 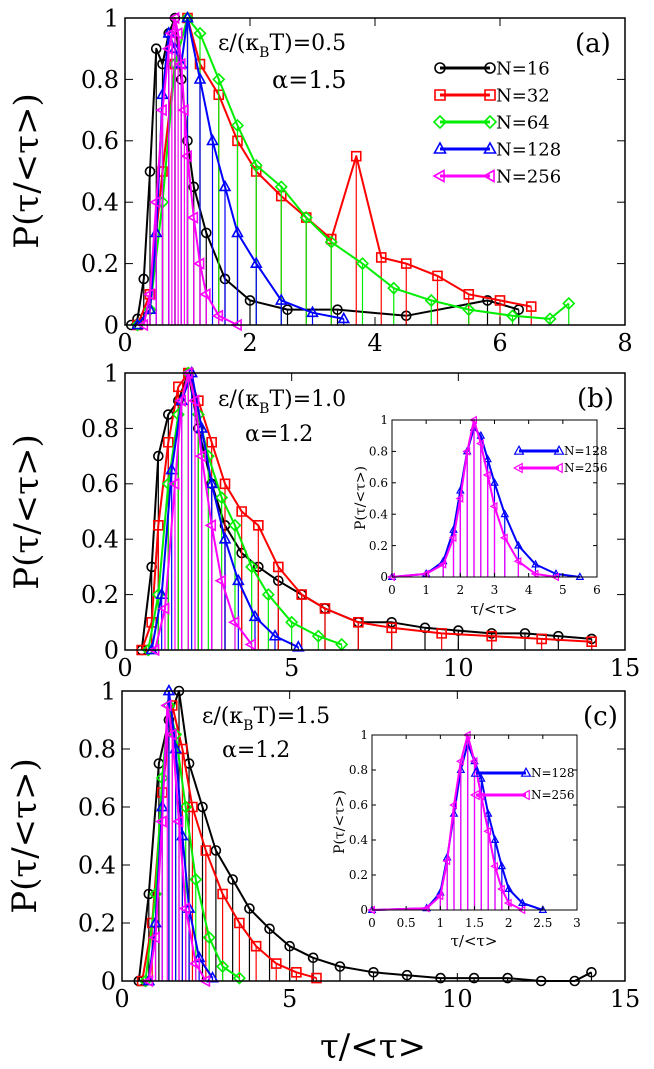 I want to click on panel-b-inset-ytick-label: 0.6, so click(x=378, y=483).